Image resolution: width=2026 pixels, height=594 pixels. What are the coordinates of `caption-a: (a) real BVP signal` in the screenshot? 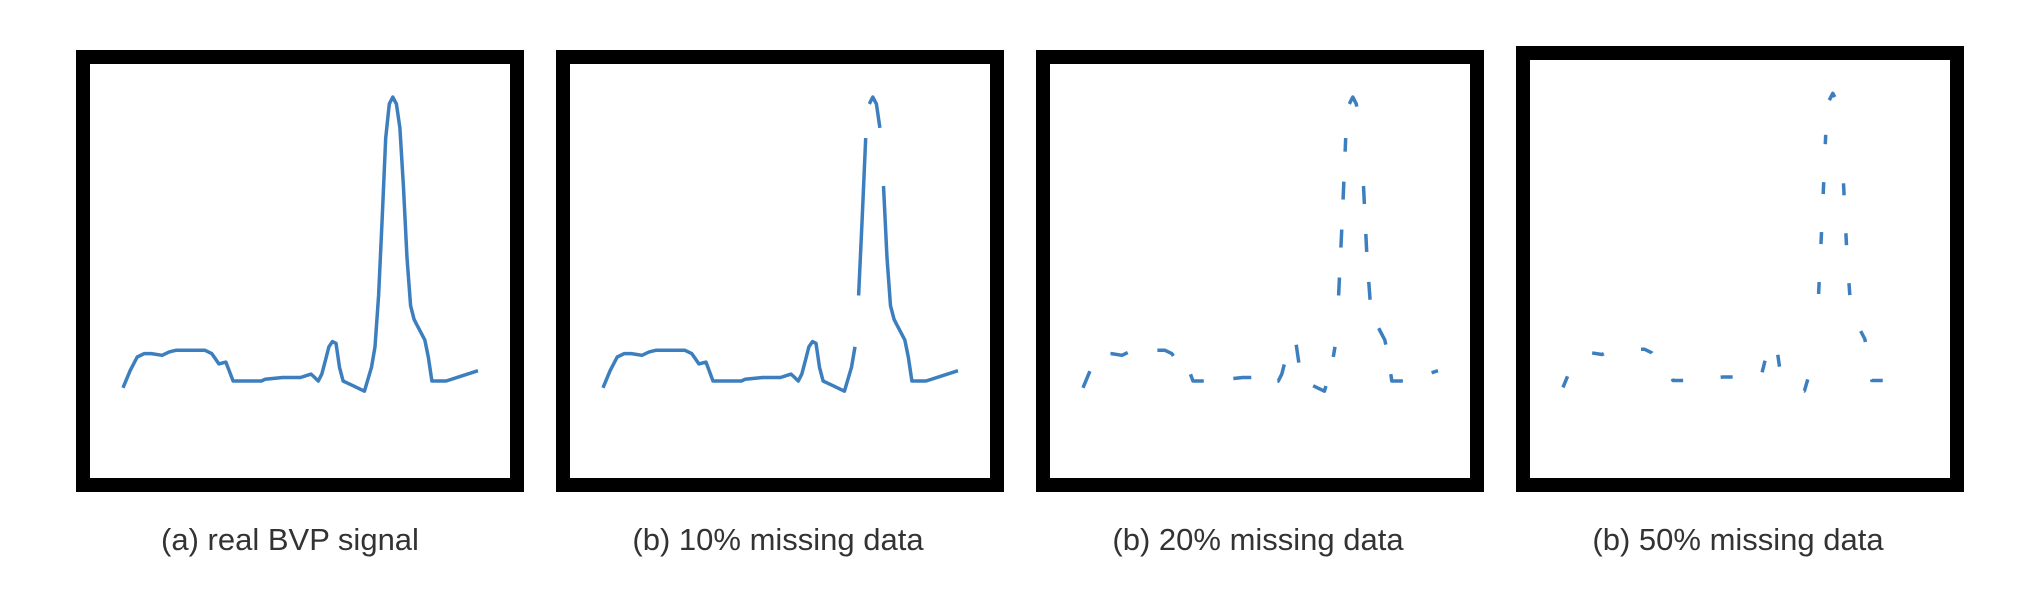 It's located at (290, 539).